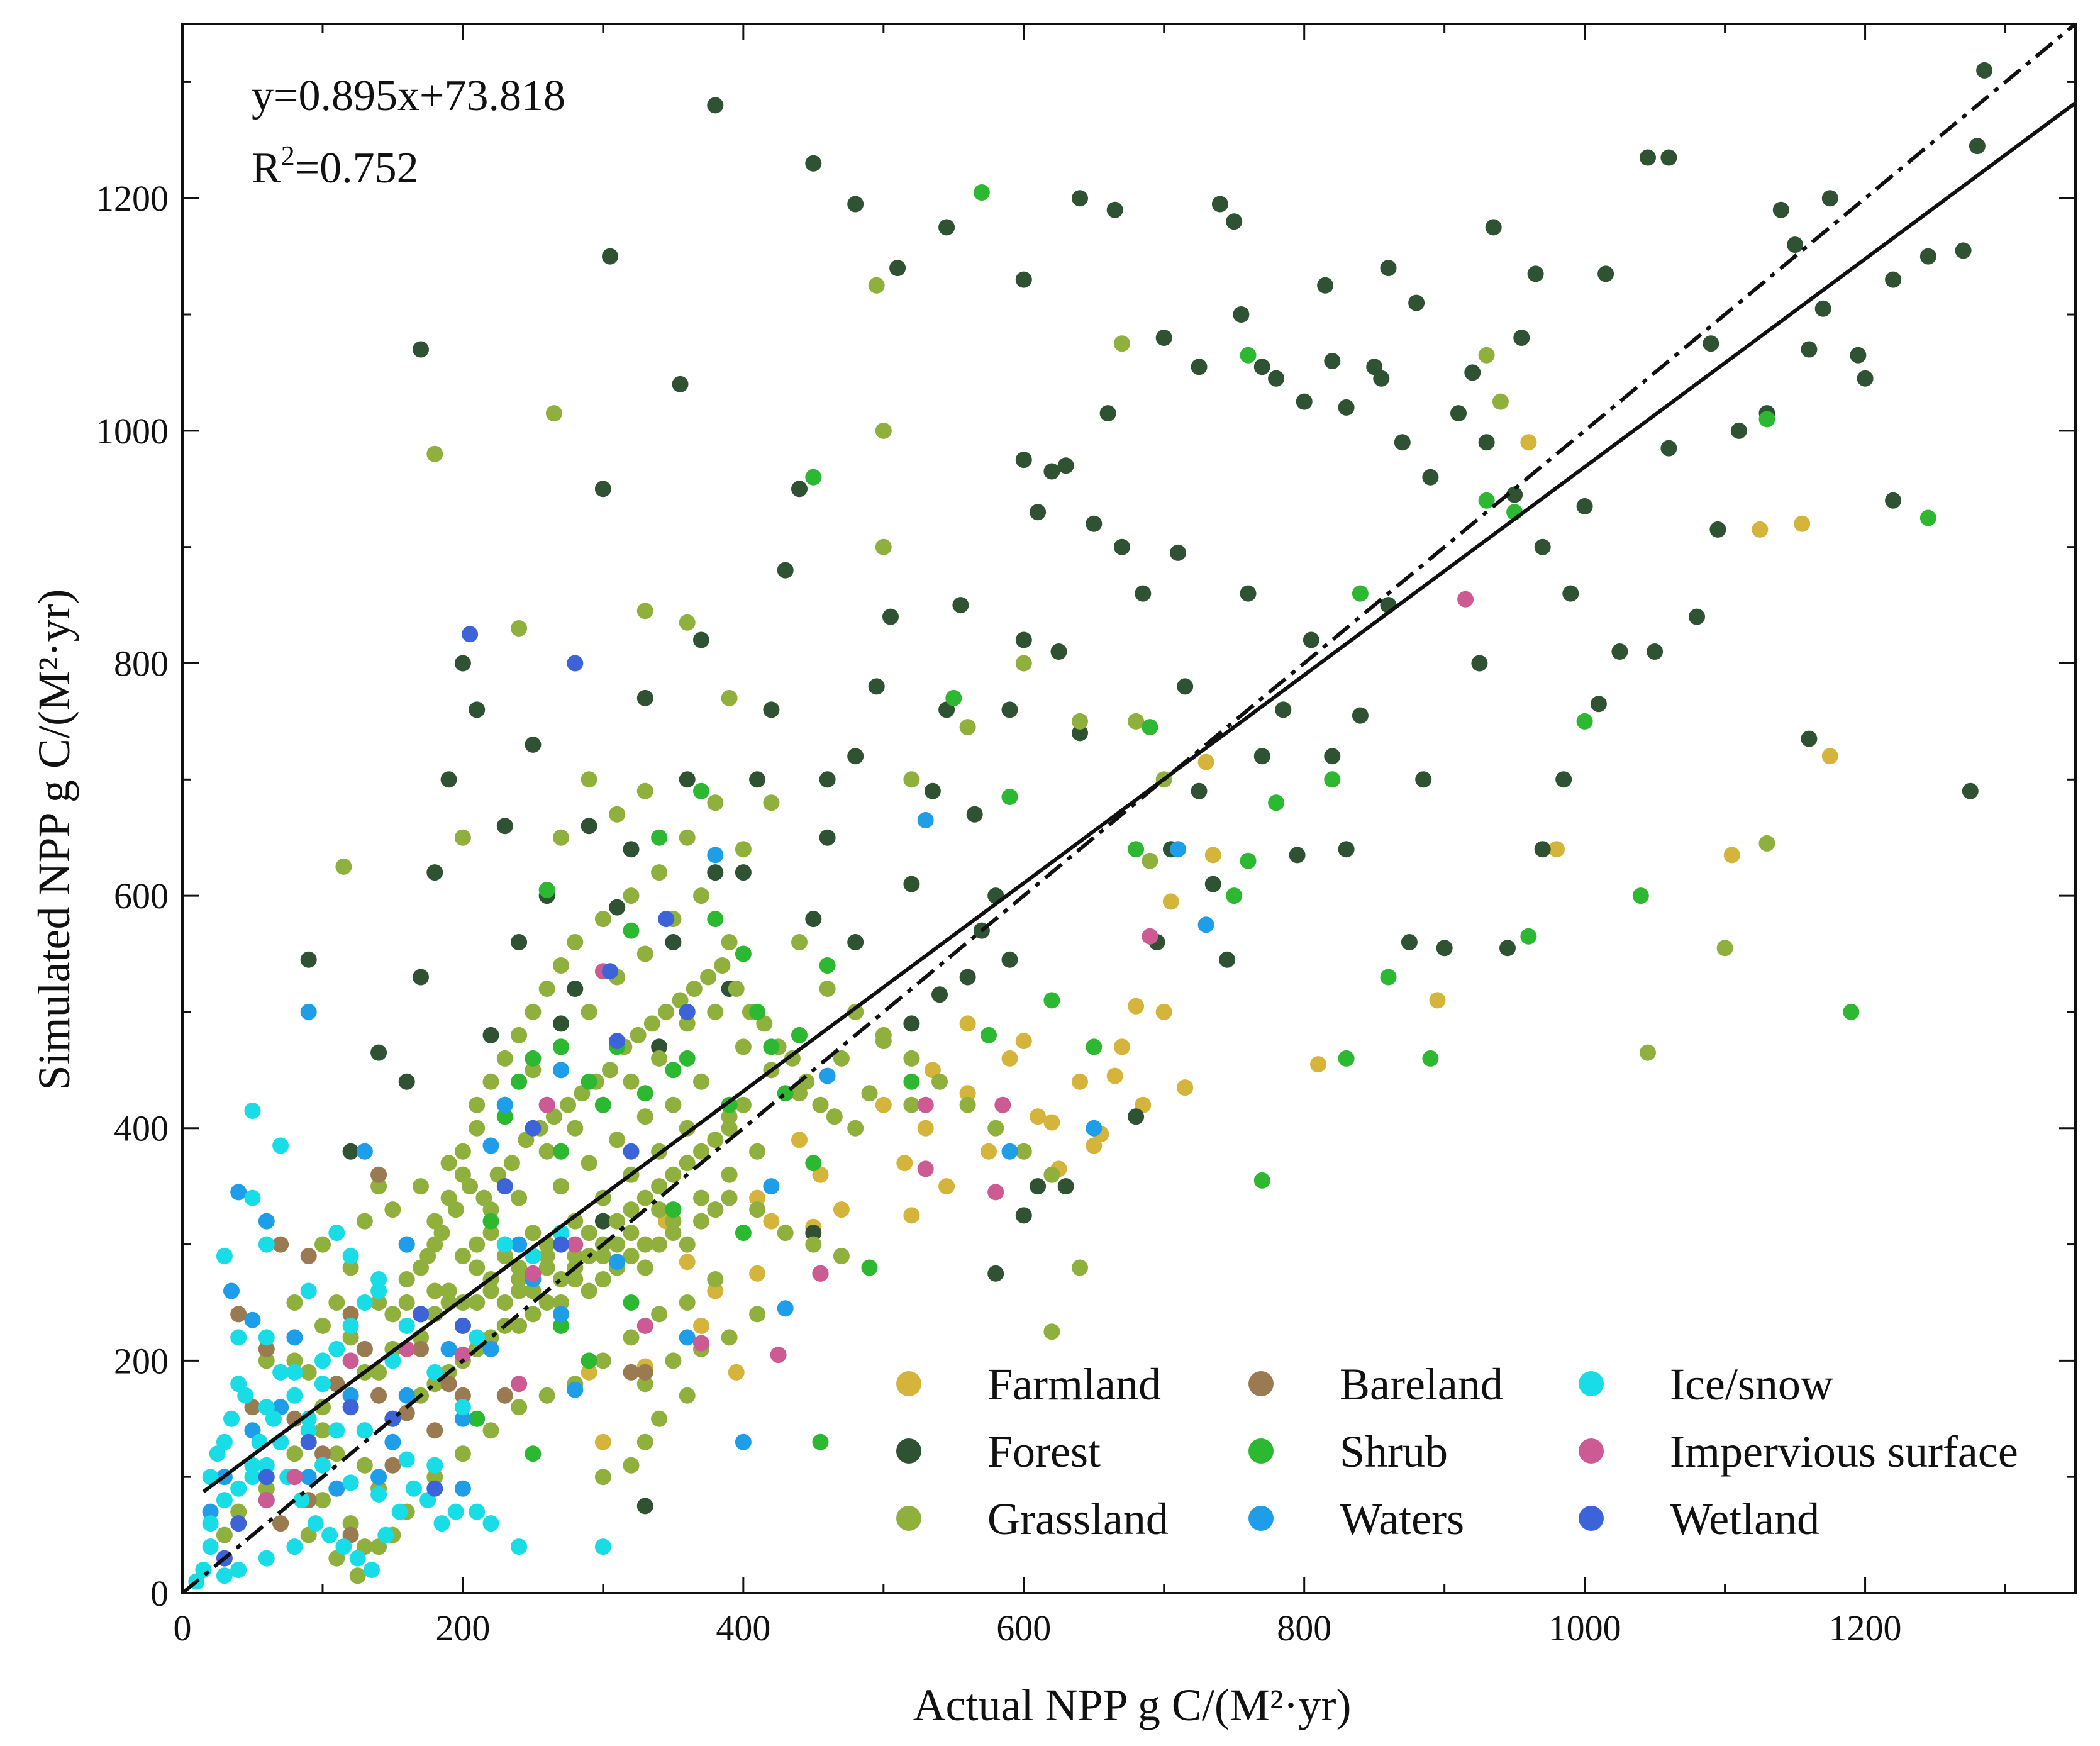 This screenshot has width=2100, height=1746. Describe the element at coordinates (159, 1593) in the screenshot. I see `y-tick-label: 0` at that location.